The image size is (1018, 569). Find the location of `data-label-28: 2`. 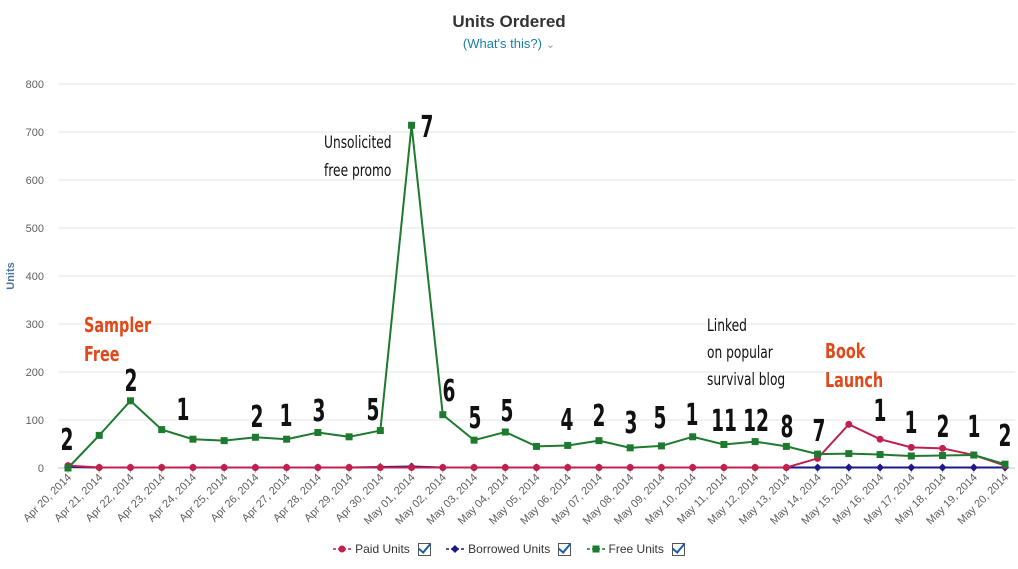

data-label-28: 2 is located at coordinates (943, 426).